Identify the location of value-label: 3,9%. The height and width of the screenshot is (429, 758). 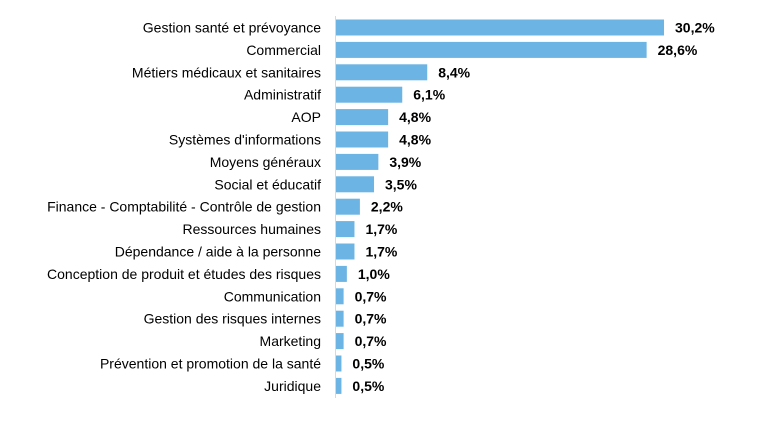
(405, 162).